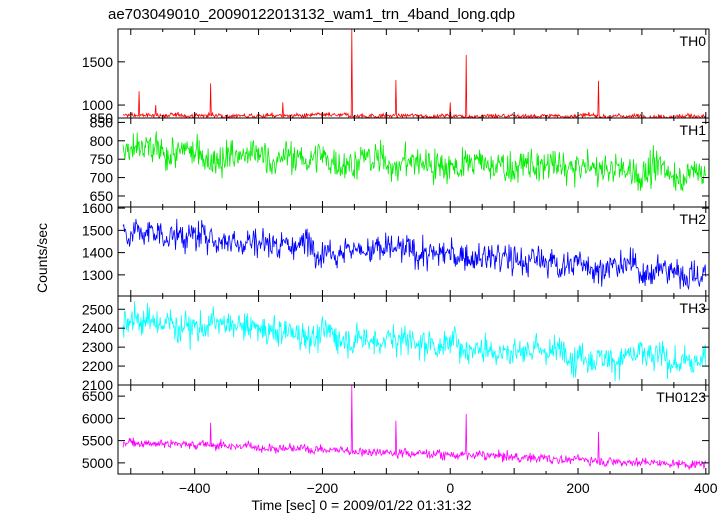 Image resolution: width=723 pixels, height=516 pixels. Describe the element at coordinates (97, 441) in the screenshot. I see `y-tick-label: 5500` at that location.